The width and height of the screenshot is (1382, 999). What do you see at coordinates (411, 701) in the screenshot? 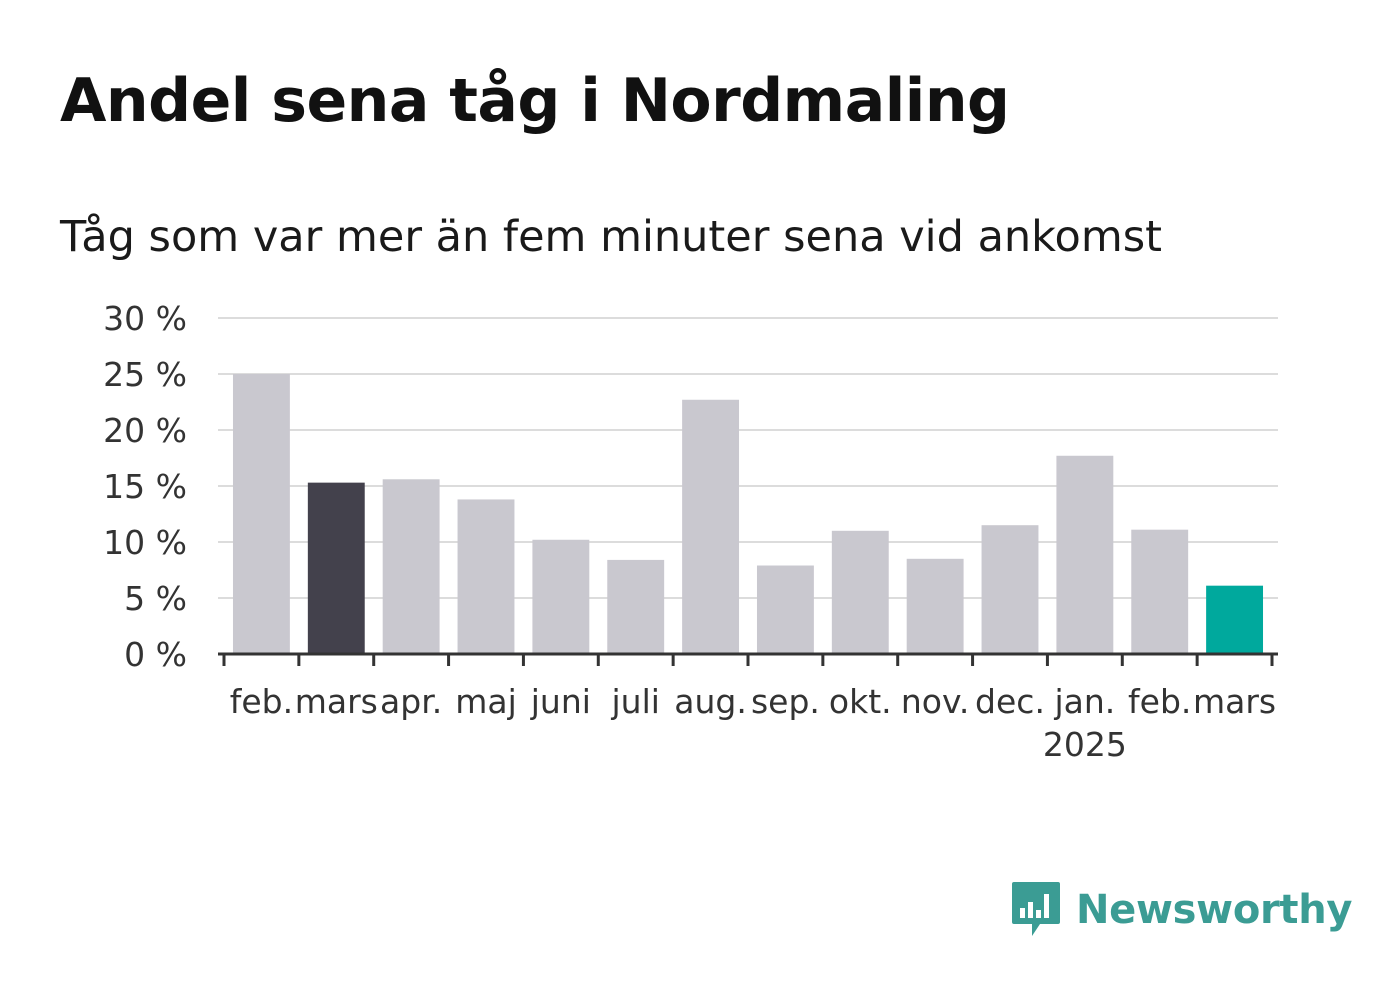
I see `x-tick-label: apr.` at bounding box center [411, 701].